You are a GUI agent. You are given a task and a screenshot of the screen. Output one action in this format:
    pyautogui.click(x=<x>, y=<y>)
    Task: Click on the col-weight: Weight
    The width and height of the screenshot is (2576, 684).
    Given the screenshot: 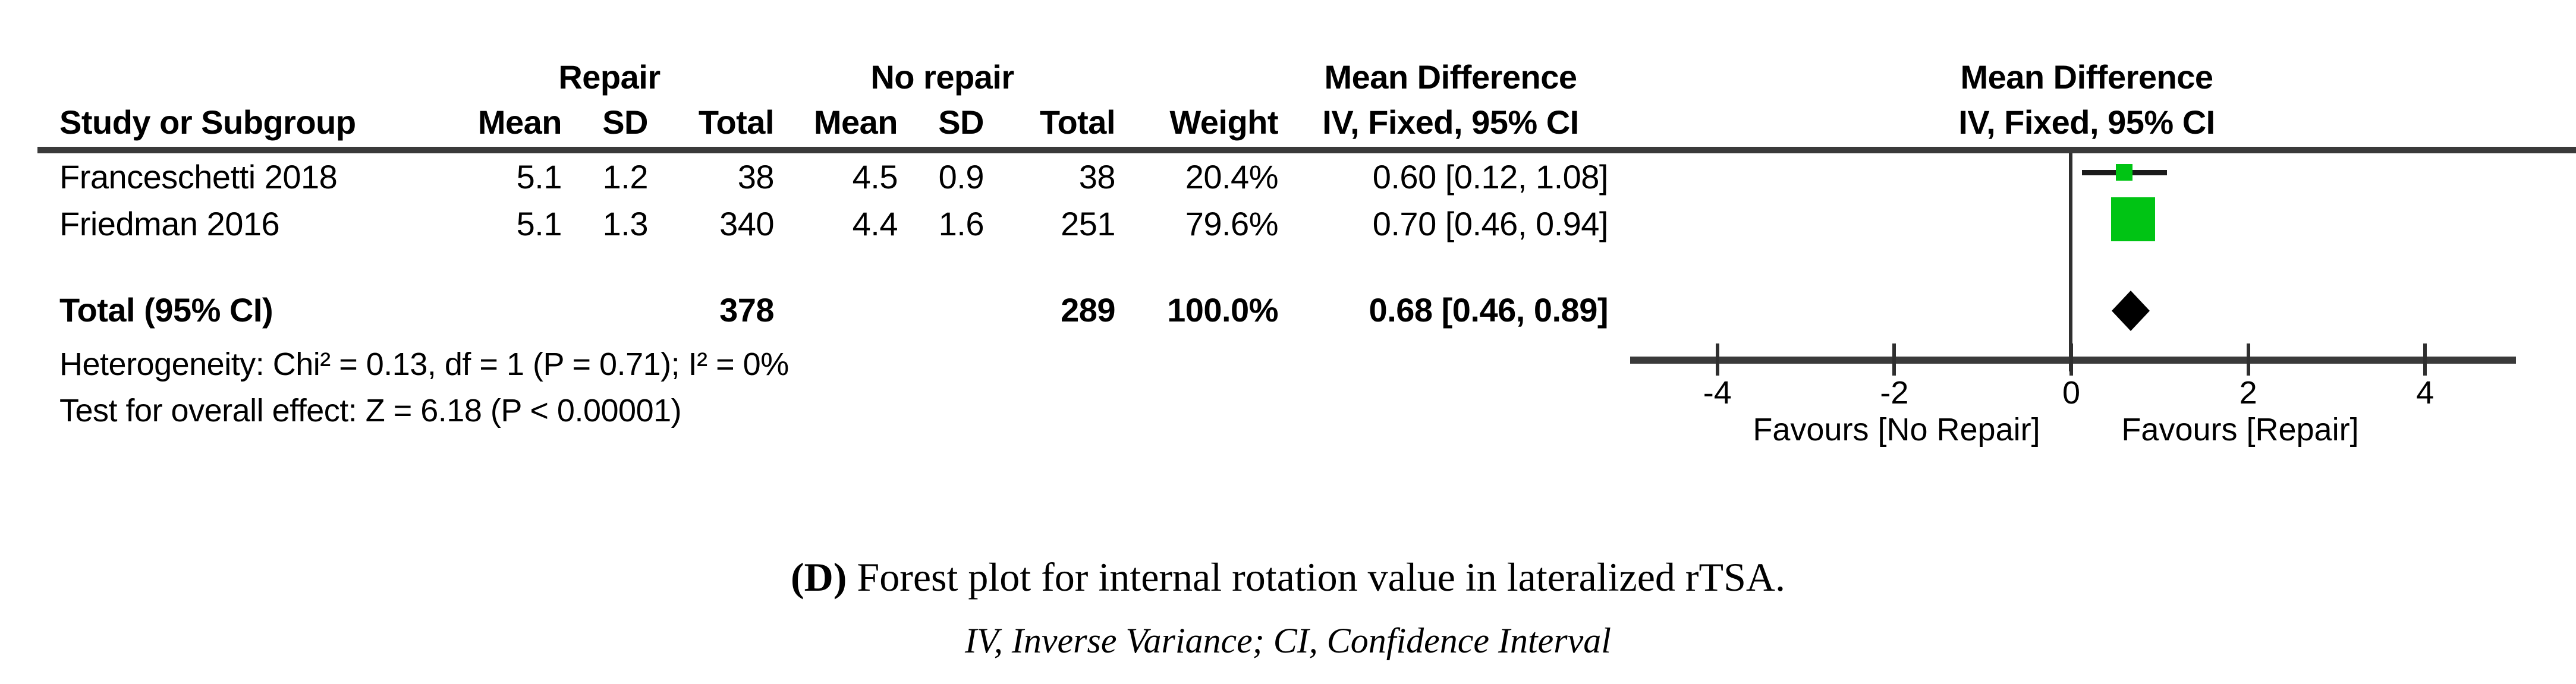 What is the action you would take?
    pyautogui.click(x=1223, y=122)
    